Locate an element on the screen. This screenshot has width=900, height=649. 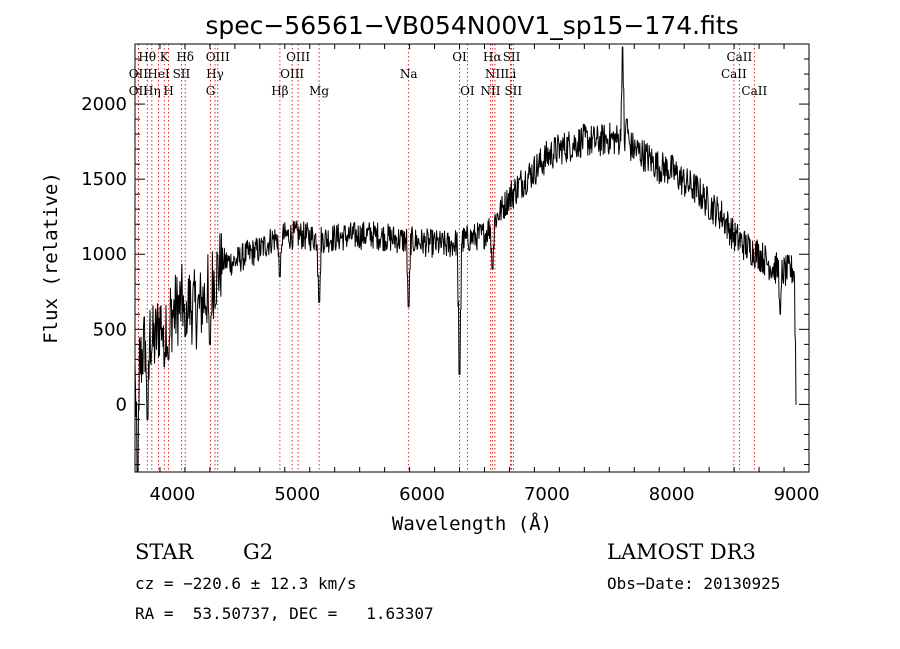
object-type: STAR is located at coordinates (164, 552).